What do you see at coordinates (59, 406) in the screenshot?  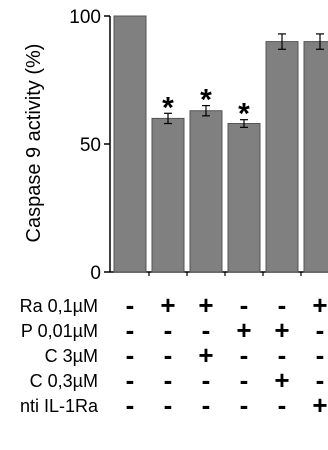 I see `condition-label: nti IL-1Ra` at bounding box center [59, 406].